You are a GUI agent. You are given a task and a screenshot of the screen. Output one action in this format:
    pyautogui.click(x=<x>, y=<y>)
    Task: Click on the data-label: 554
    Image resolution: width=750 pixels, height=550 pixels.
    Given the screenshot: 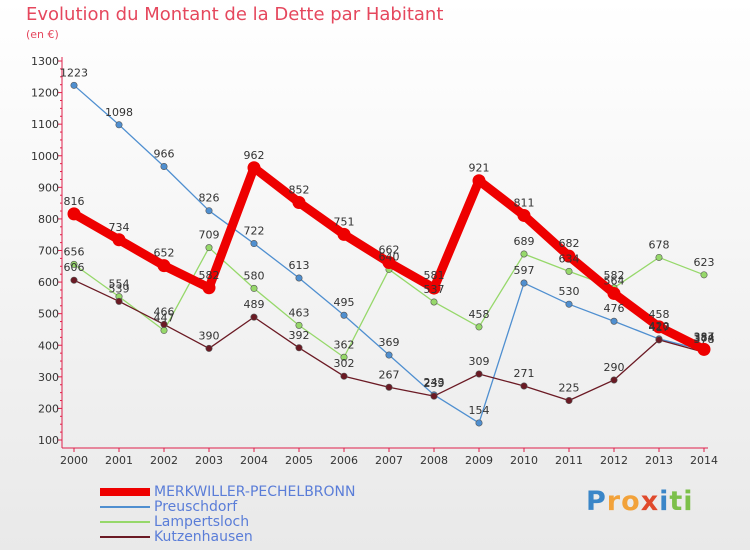 What is the action you would take?
    pyautogui.click(x=119, y=284)
    